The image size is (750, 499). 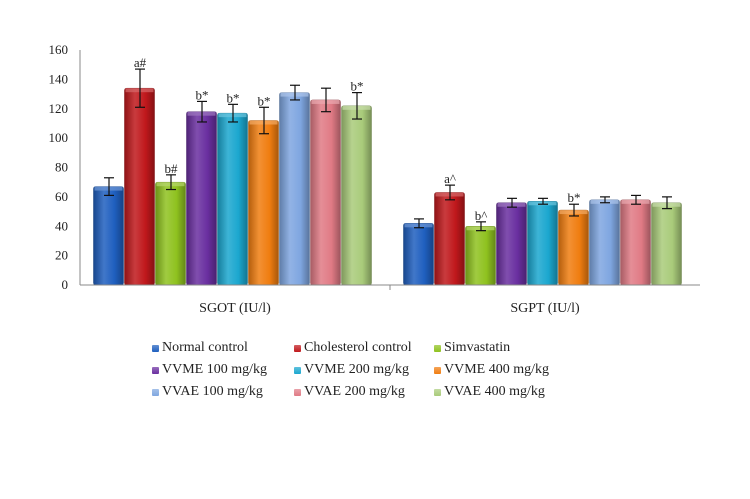 What do you see at coordinates (61, 167) in the screenshot?
I see `y-tick-label: 80` at bounding box center [61, 167].